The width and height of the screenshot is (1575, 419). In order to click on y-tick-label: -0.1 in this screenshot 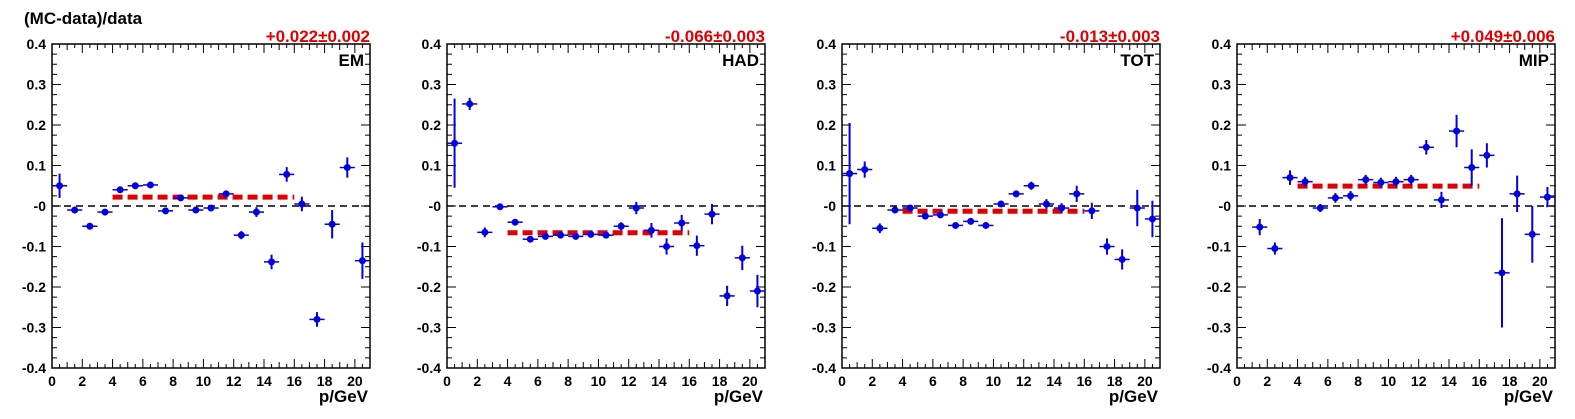, I will do `click(429, 247)`.